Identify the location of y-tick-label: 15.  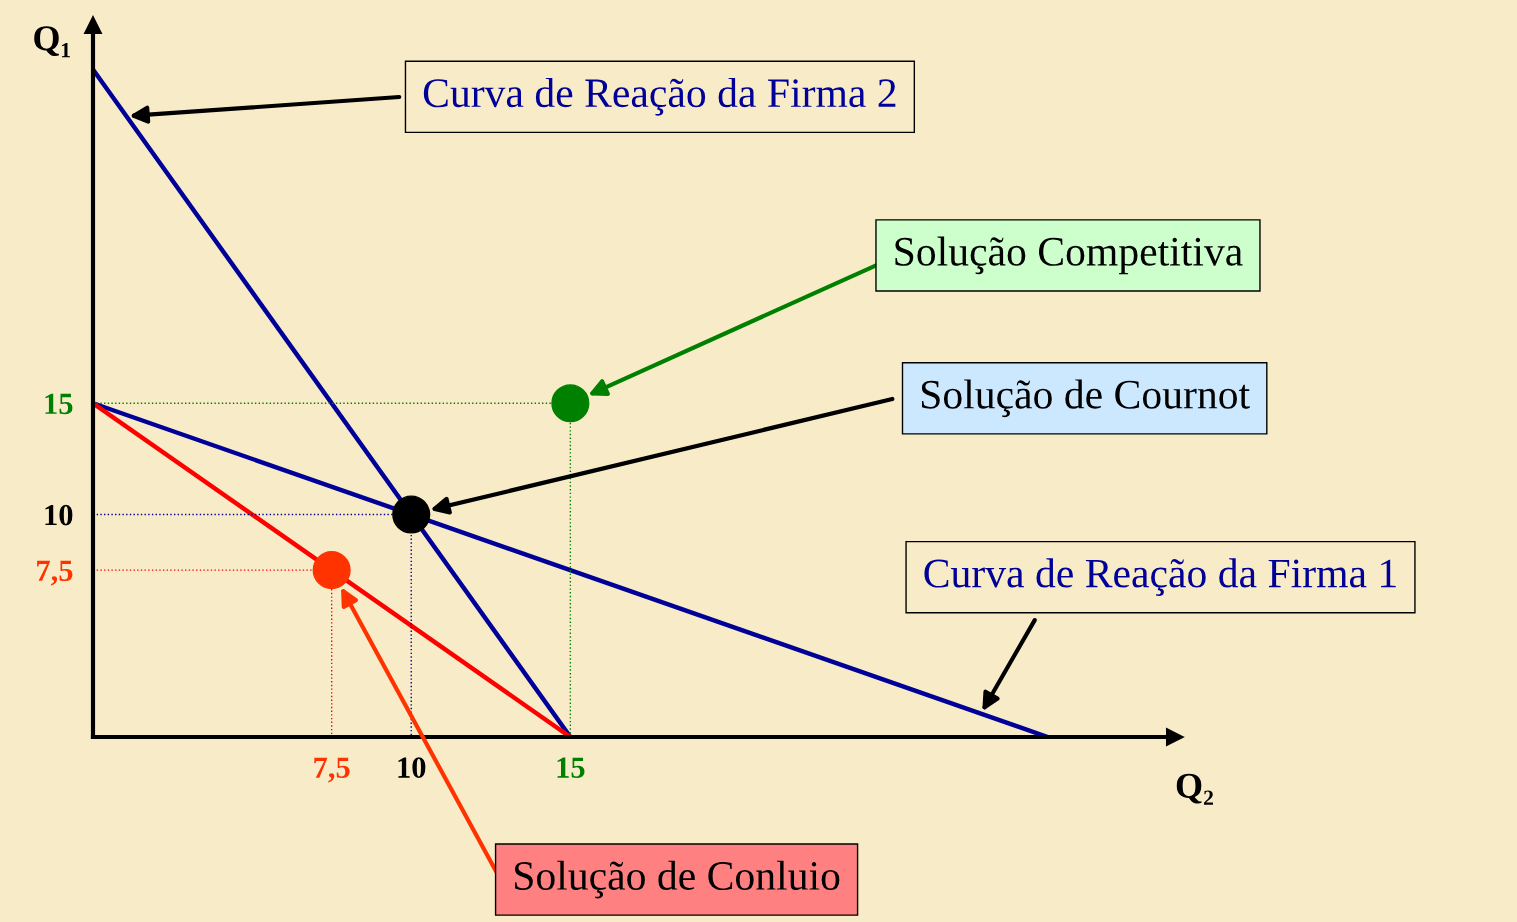
(59, 404).